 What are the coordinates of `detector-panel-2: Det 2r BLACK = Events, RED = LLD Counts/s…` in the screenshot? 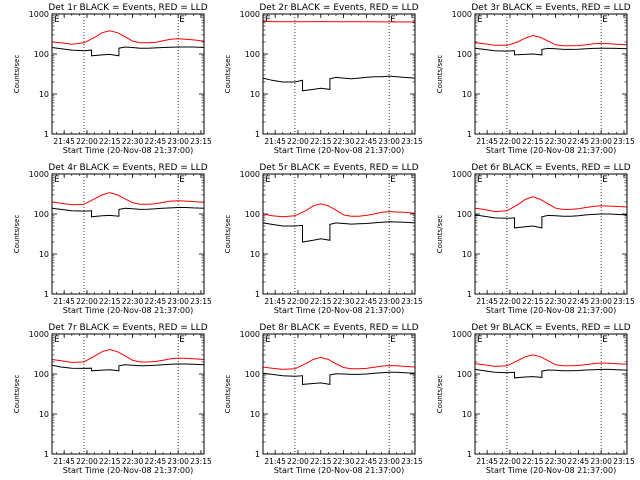 It's located at (323, 79).